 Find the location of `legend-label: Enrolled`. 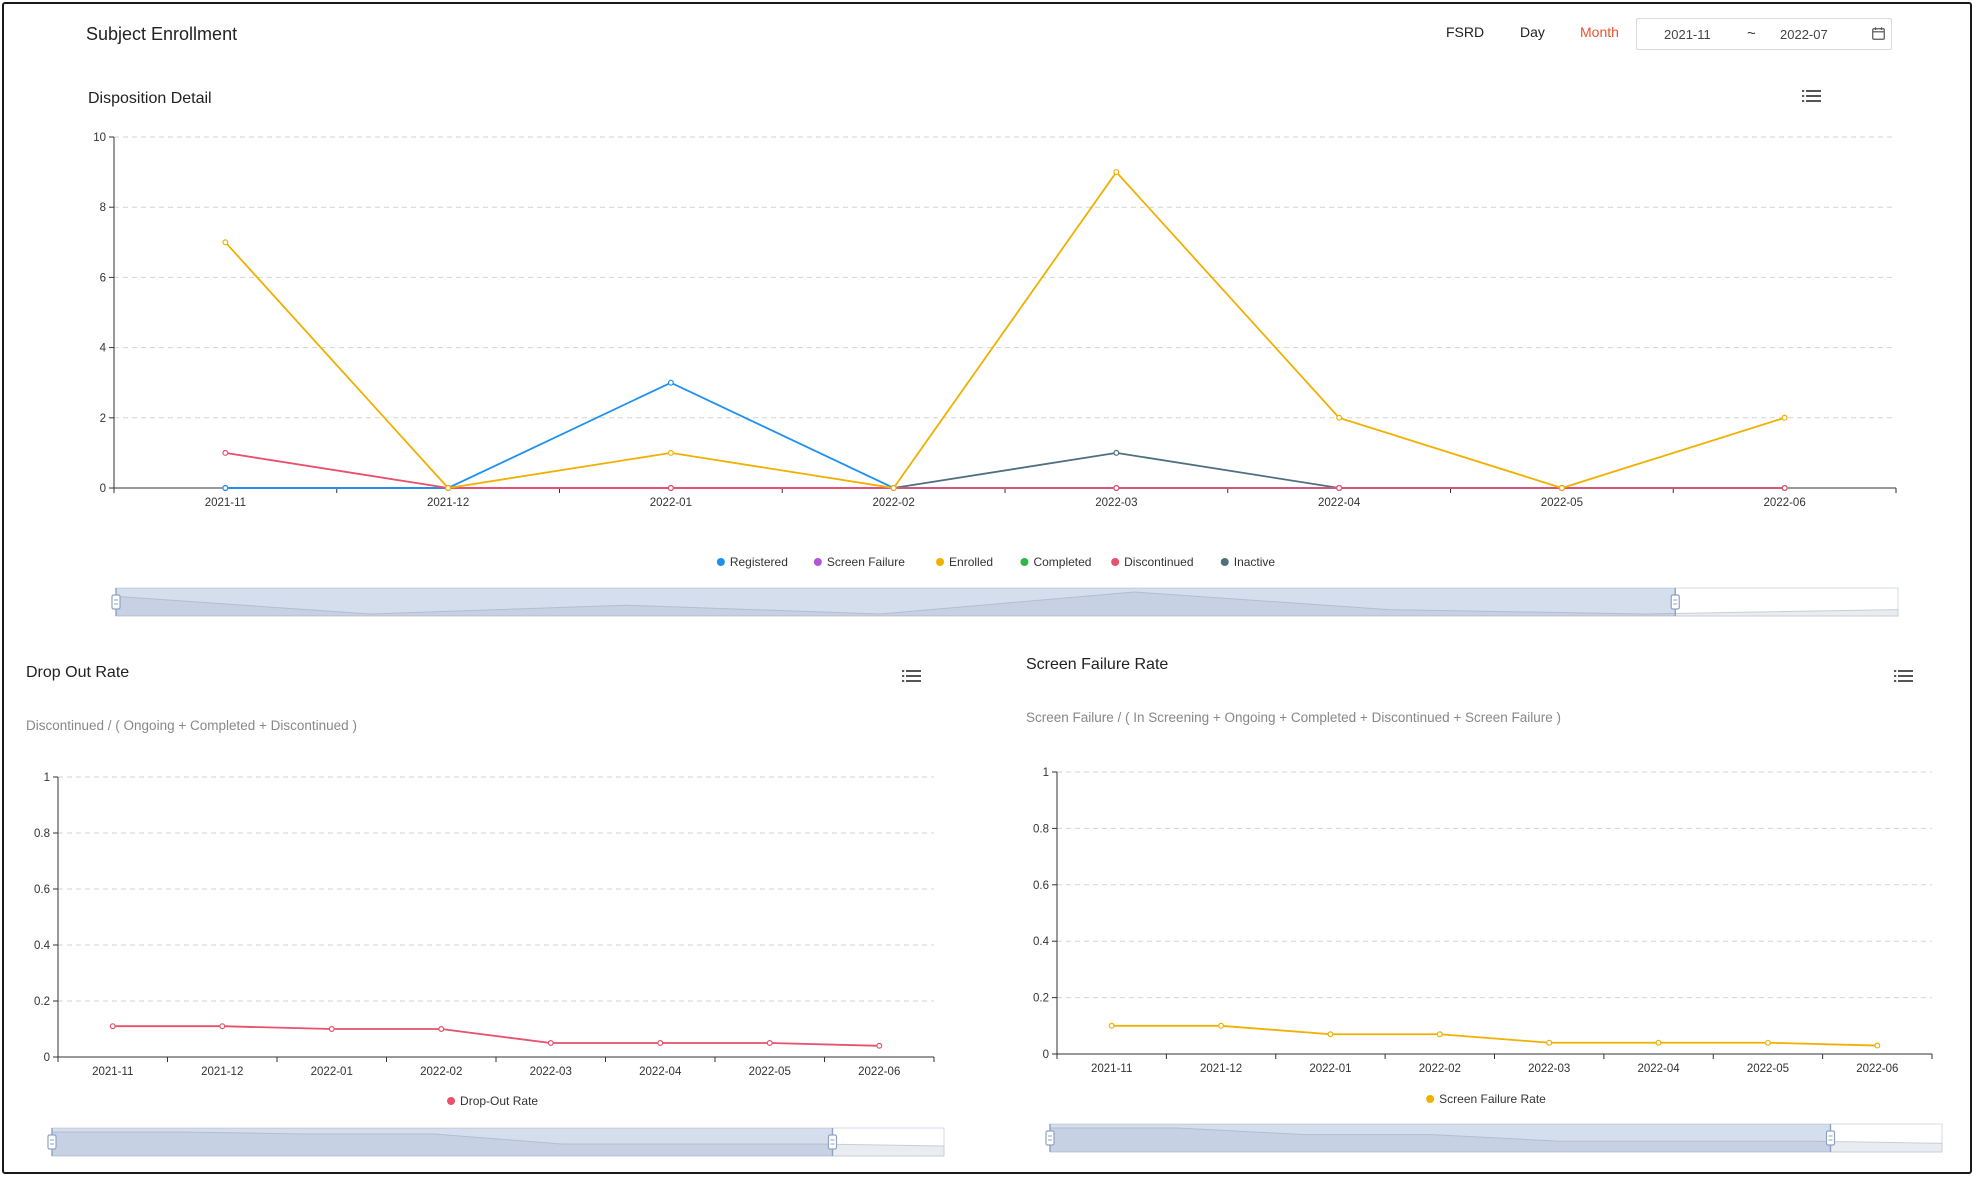

legend-label: Enrolled is located at coordinates (971, 562).